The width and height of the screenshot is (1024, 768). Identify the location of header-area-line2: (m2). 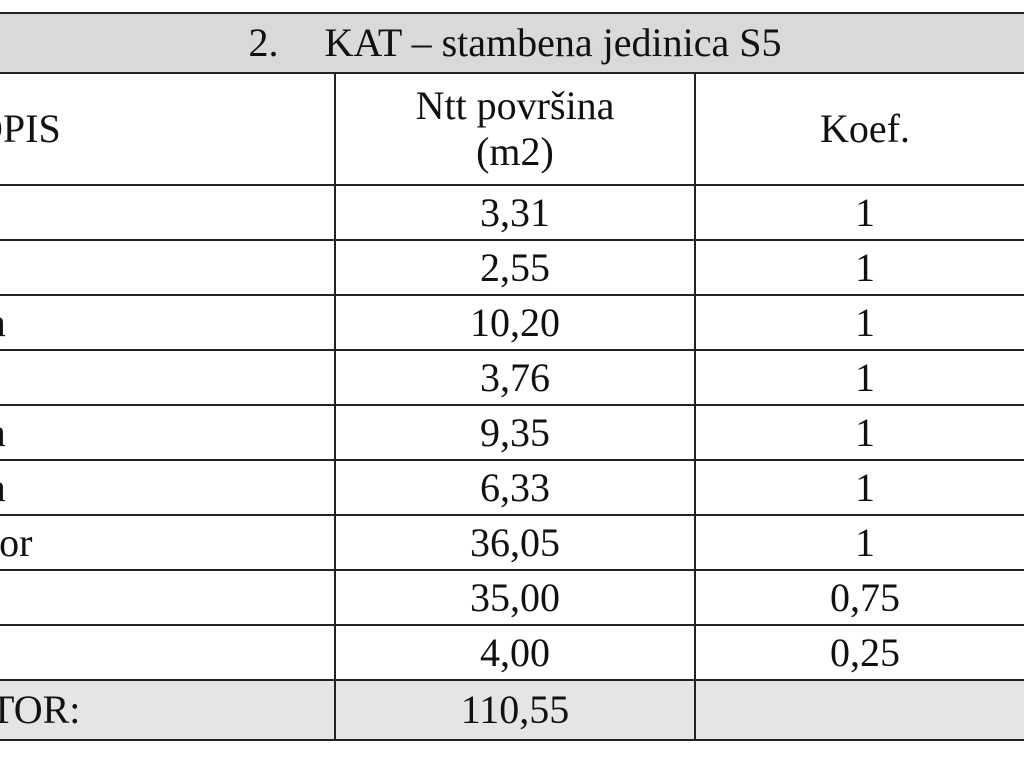
(515, 151).